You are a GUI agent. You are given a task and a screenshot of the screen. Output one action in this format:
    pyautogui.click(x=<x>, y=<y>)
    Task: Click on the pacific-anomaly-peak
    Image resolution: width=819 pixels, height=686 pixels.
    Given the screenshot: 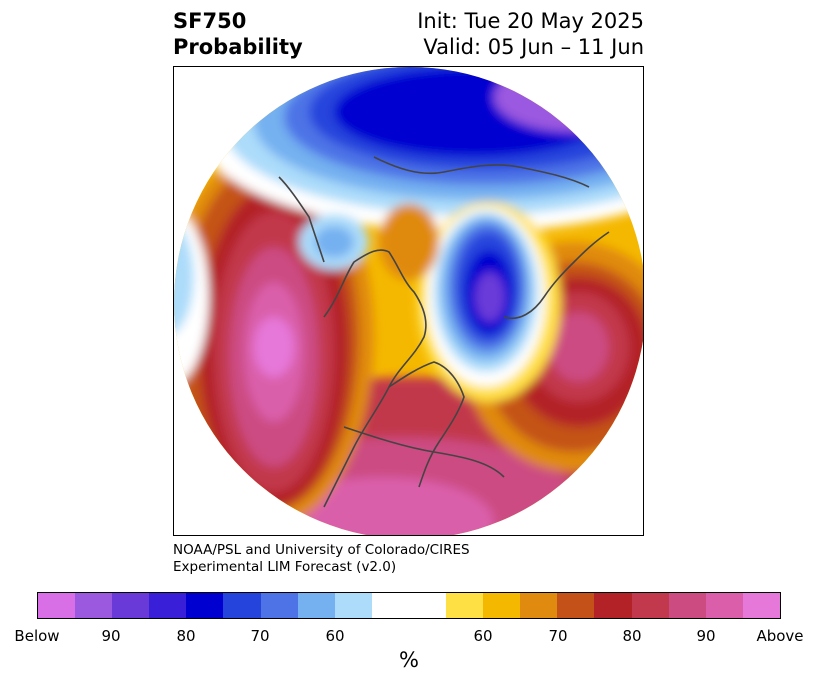 What is the action you would take?
    pyautogui.click(x=274, y=347)
    